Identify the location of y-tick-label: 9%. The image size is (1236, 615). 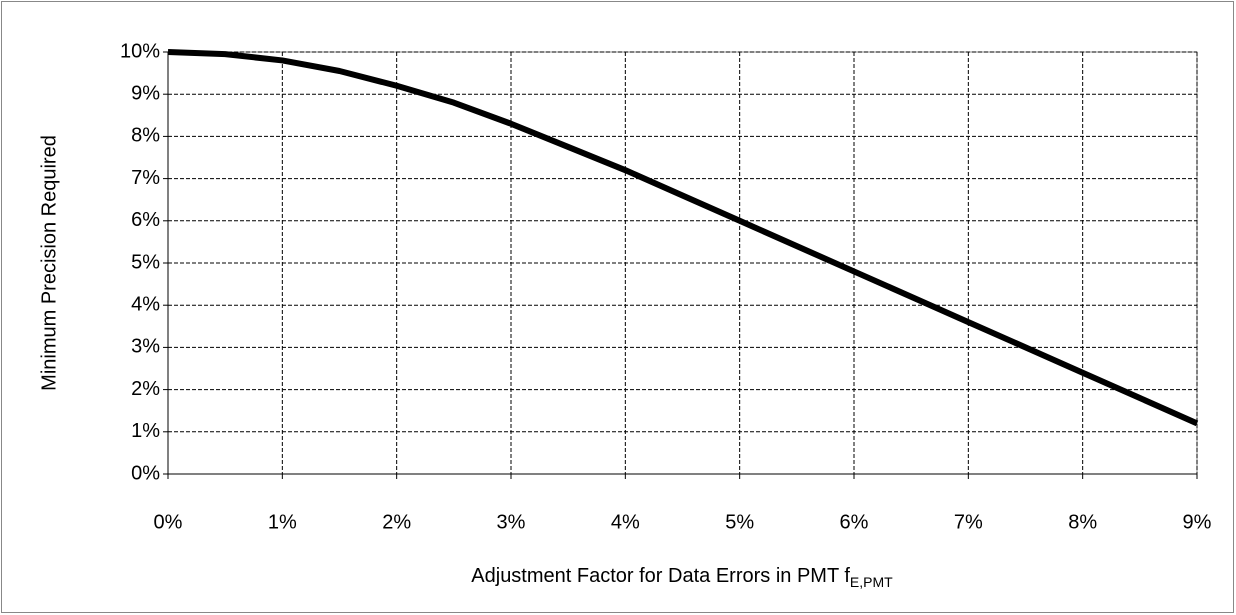
(145, 93).